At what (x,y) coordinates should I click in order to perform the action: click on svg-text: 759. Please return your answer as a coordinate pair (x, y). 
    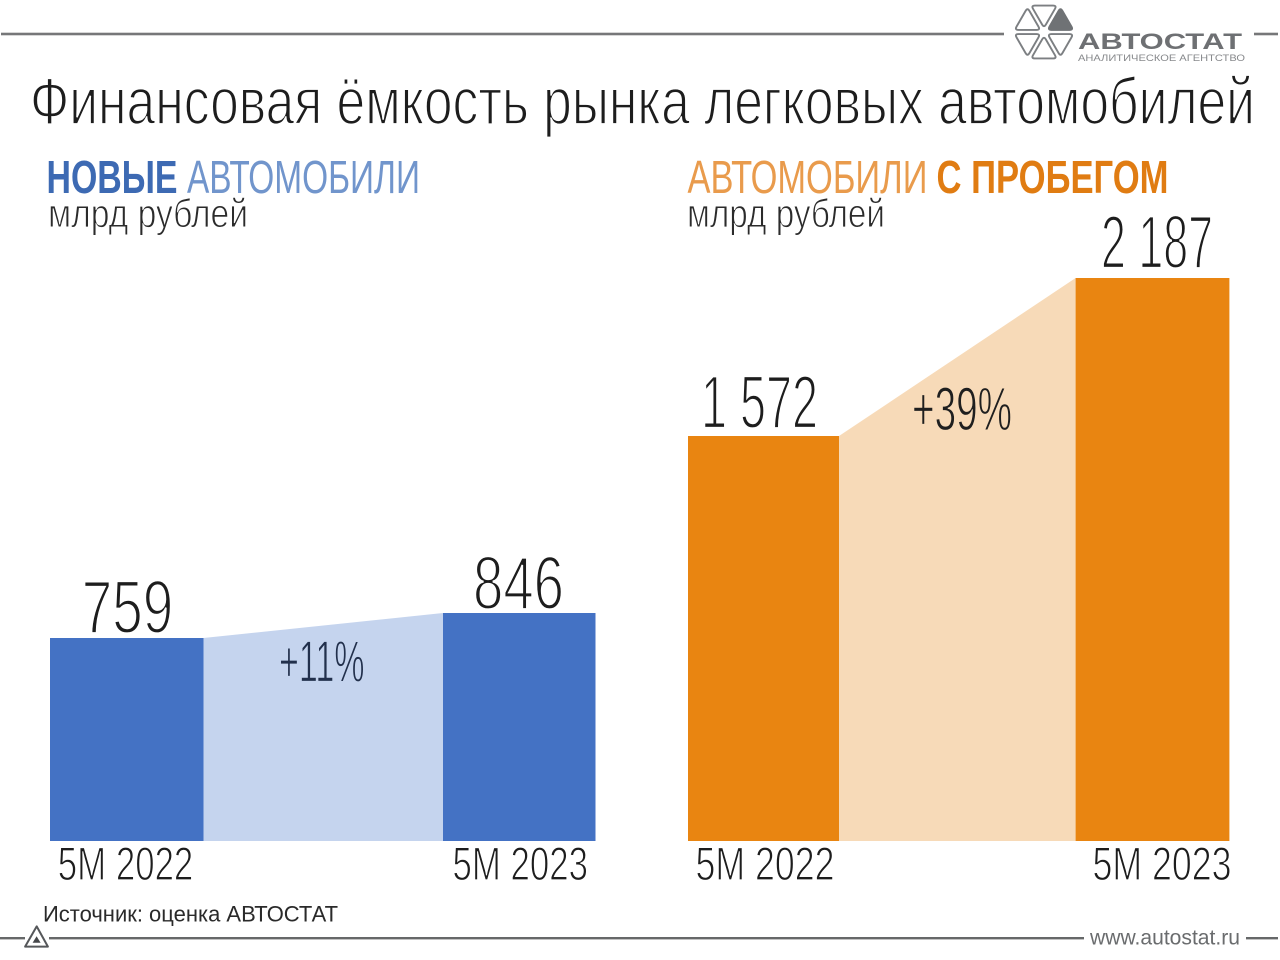
    Looking at the image, I should click on (128, 607).